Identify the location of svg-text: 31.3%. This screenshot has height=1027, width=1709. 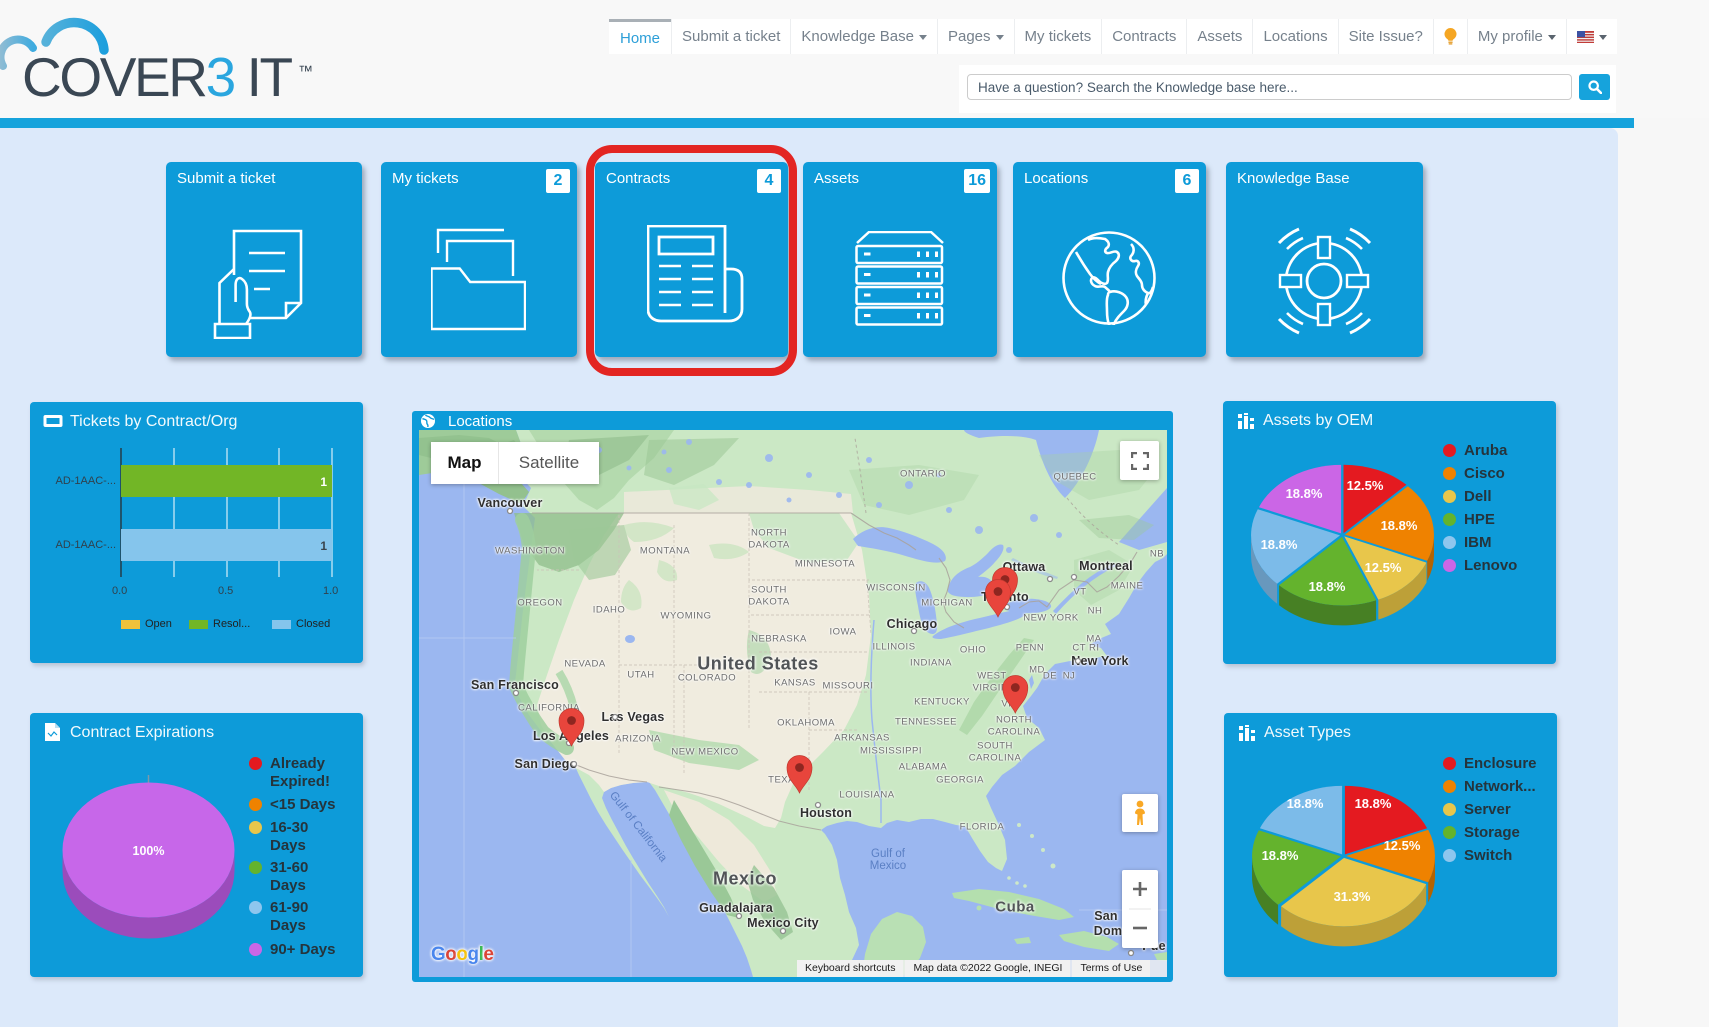
(1352, 896).